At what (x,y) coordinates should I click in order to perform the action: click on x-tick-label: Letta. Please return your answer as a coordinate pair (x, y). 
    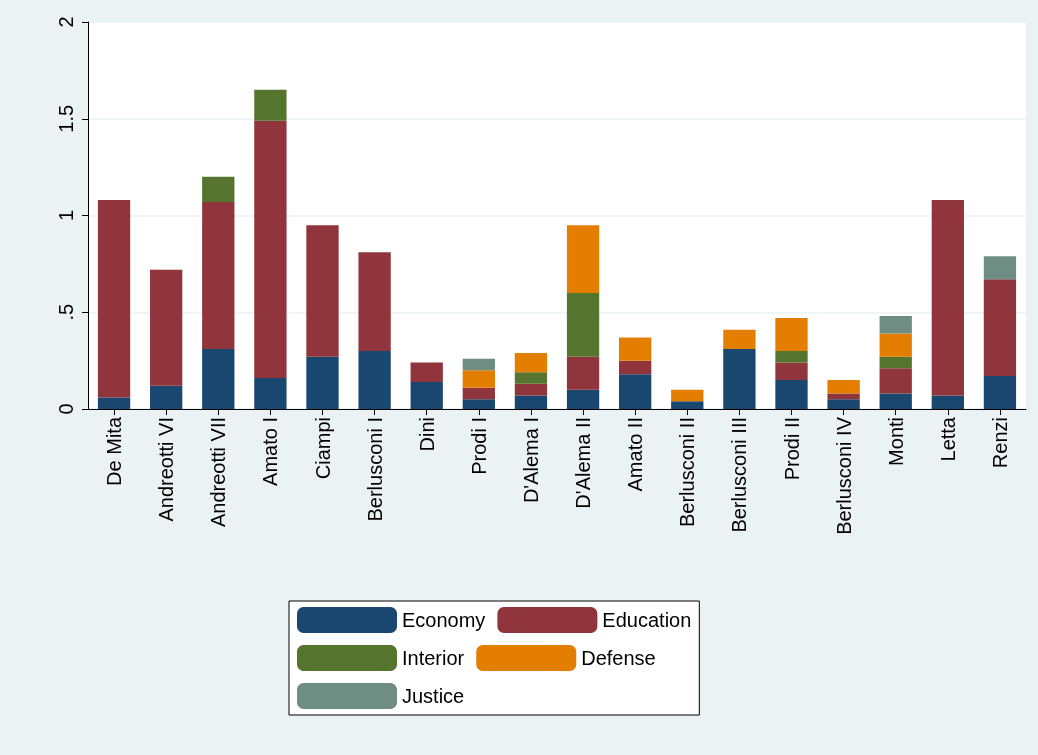
    Looking at the image, I should click on (947, 439).